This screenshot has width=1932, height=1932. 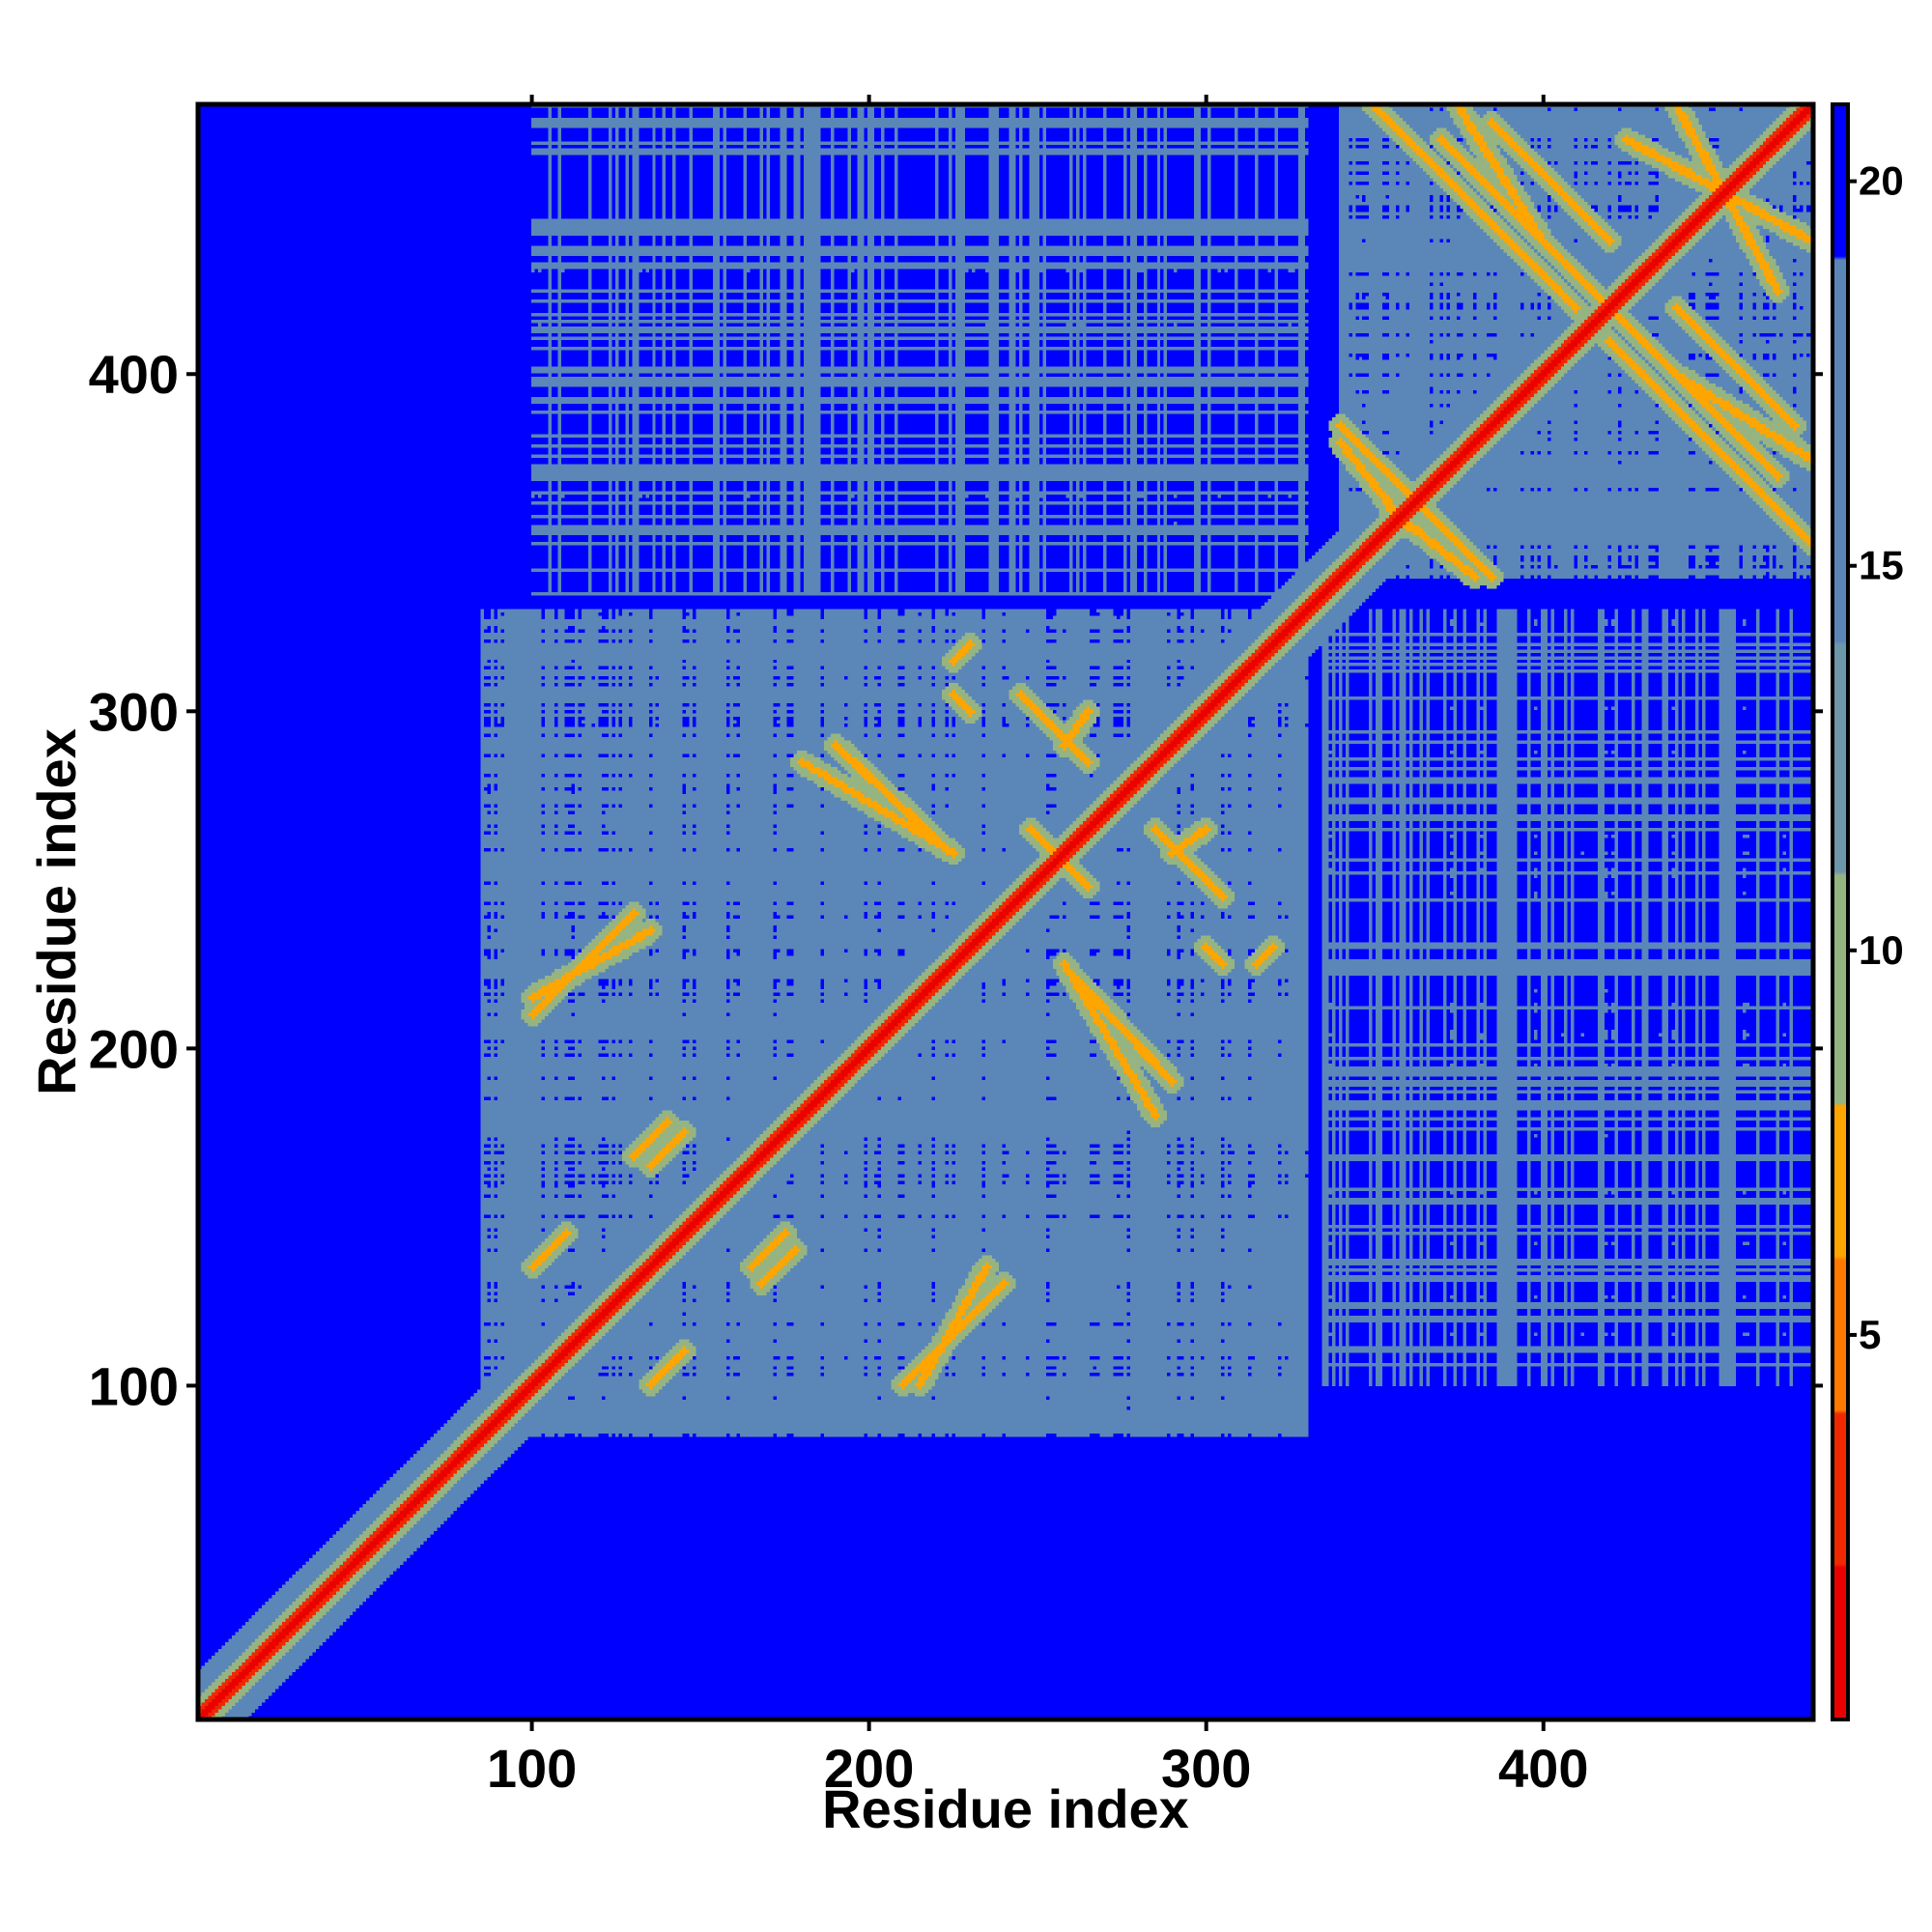 What do you see at coordinates (56, 911) in the screenshot?
I see `y-axis-title: Residue index` at bounding box center [56, 911].